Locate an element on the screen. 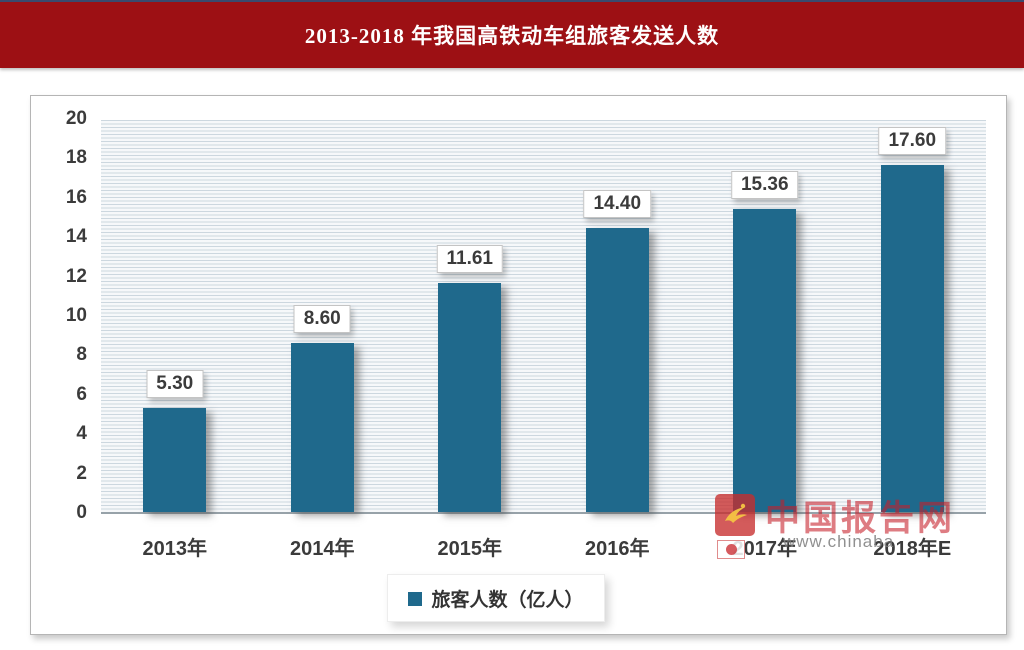 The height and width of the screenshot is (650, 1024). bar-value-label: 8.60 is located at coordinates (322, 318).